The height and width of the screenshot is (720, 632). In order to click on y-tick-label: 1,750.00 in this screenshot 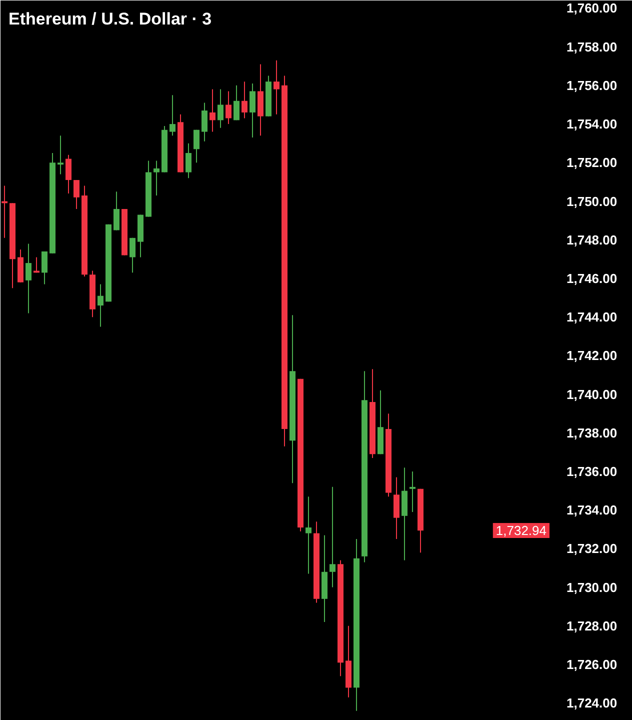, I will do `click(592, 201)`.